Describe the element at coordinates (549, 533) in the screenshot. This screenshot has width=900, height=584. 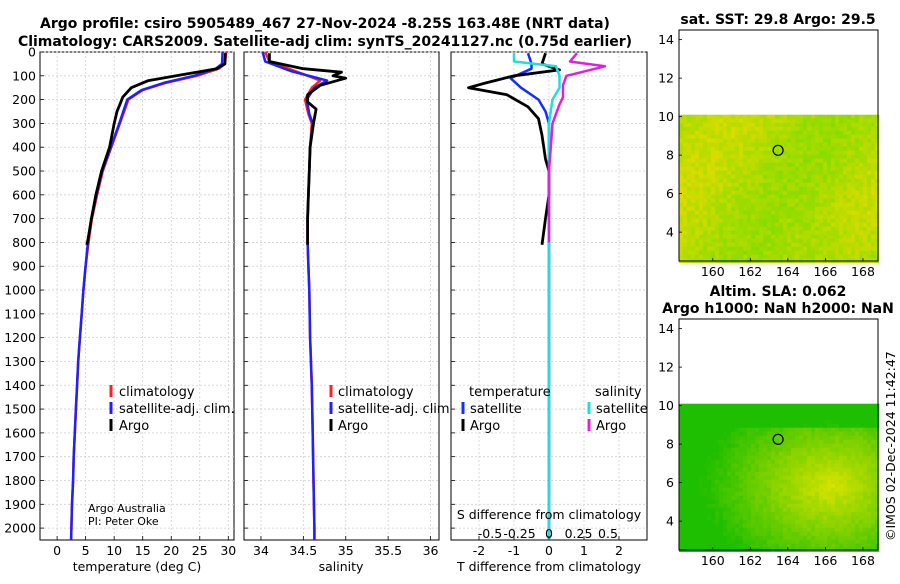
I see `s-tick-label: 0` at that location.